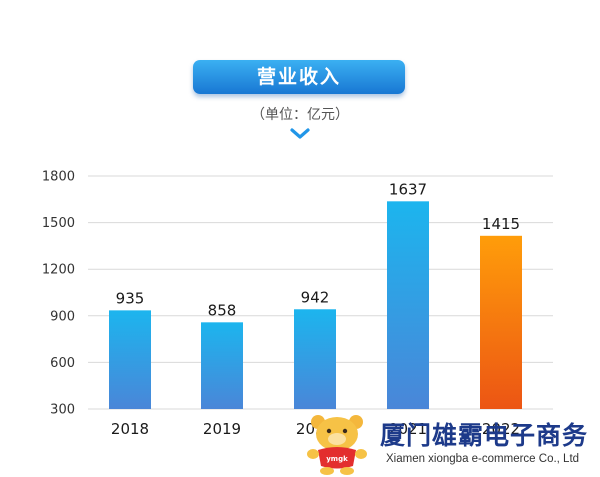 The height and width of the screenshot is (477, 600). What do you see at coordinates (315, 297) in the screenshot?
I see `data-label: 942` at bounding box center [315, 297].